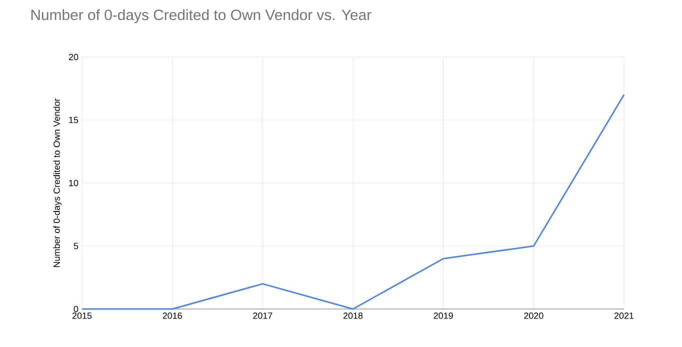  I want to click on chart-title: Number of 0-days Credited to Own Vendor vs. Year, so click(201, 16).